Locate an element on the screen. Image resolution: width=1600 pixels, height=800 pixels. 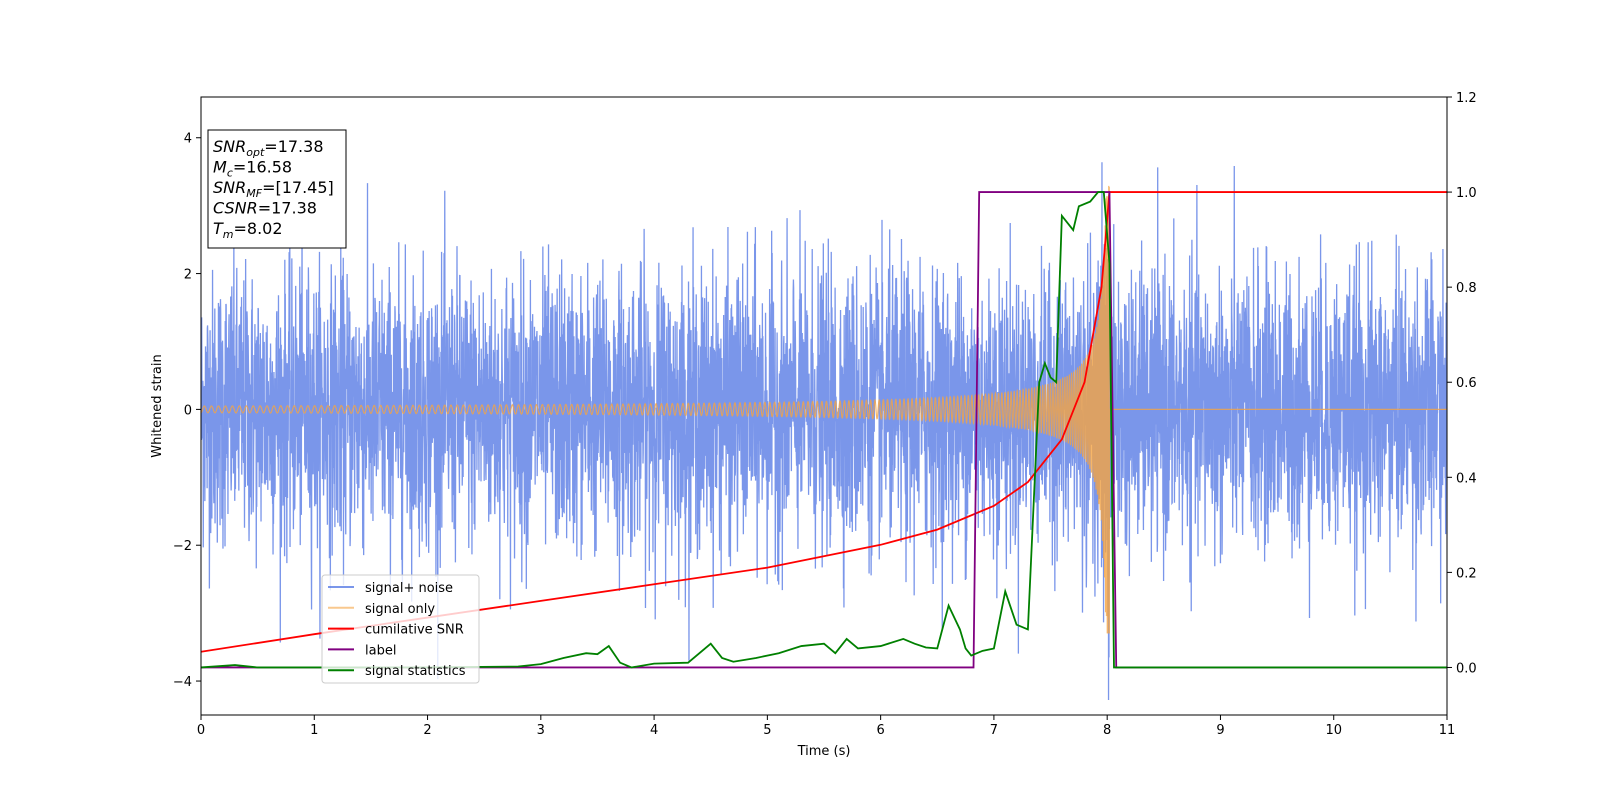
x-tick-label: 7 is located at coordinates (994, 730).